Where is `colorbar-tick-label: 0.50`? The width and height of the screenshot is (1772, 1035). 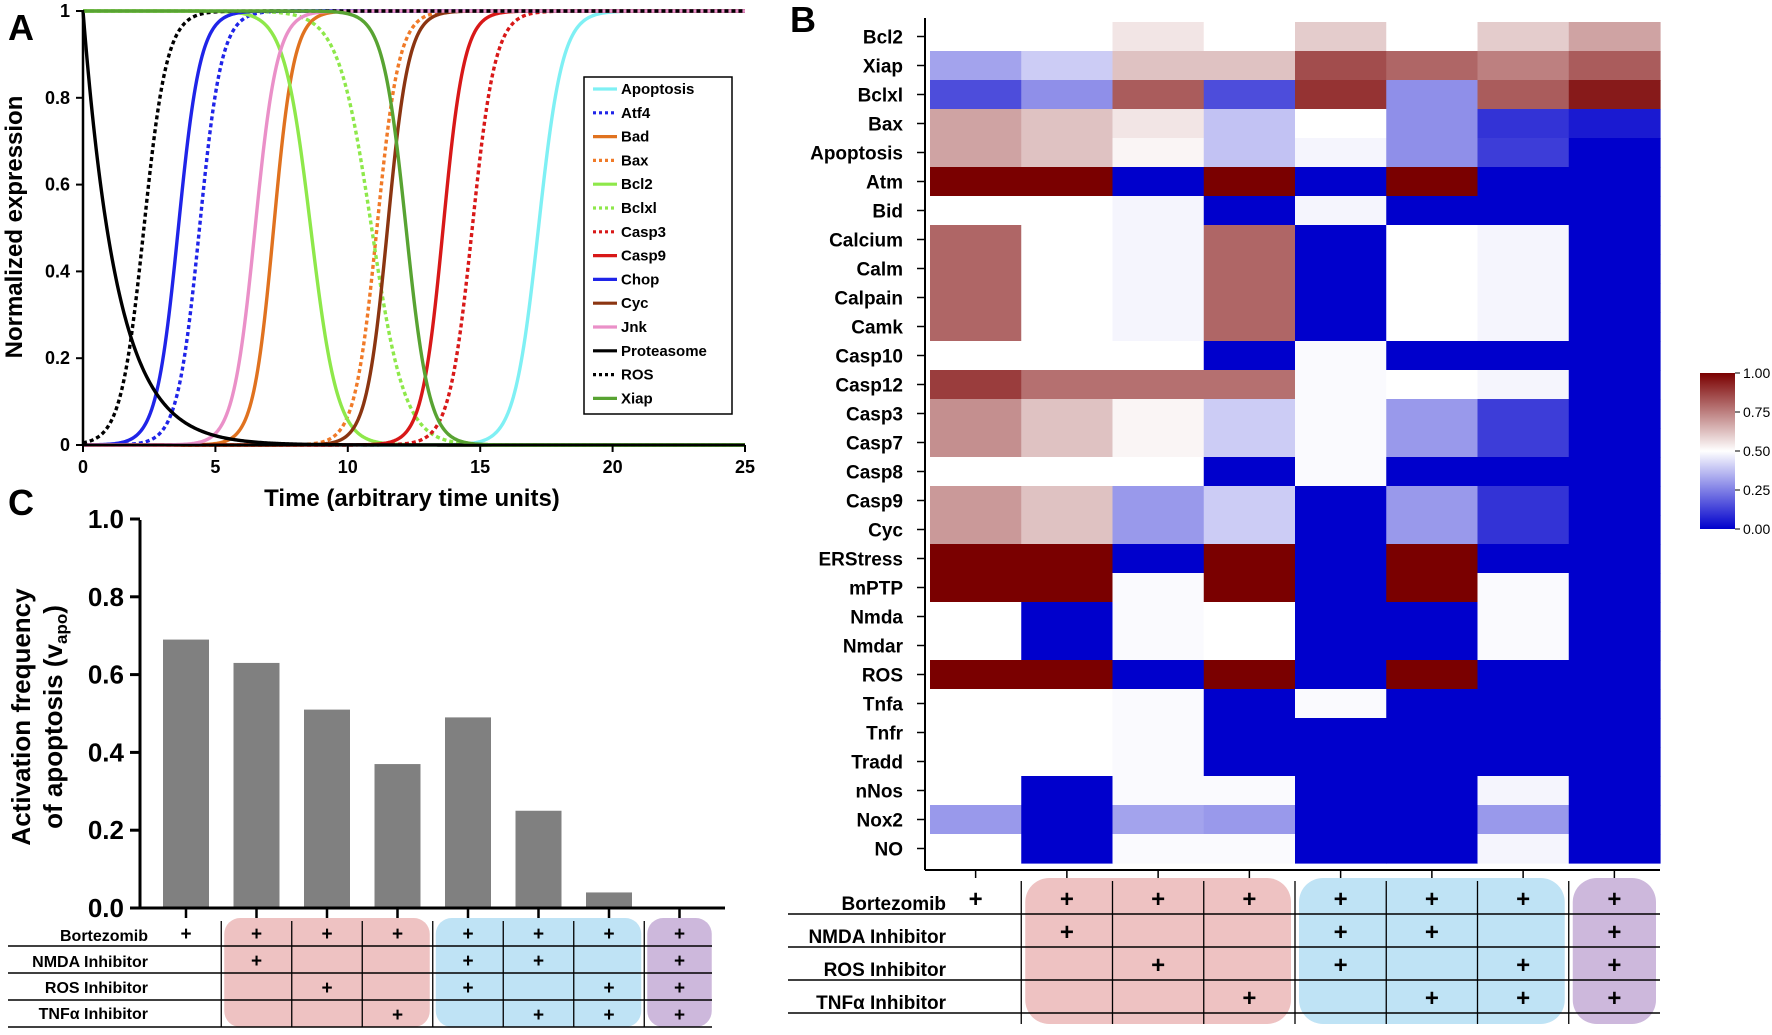 colorbar-tick-label: 0.50 is located at coordinates (1756, 451).